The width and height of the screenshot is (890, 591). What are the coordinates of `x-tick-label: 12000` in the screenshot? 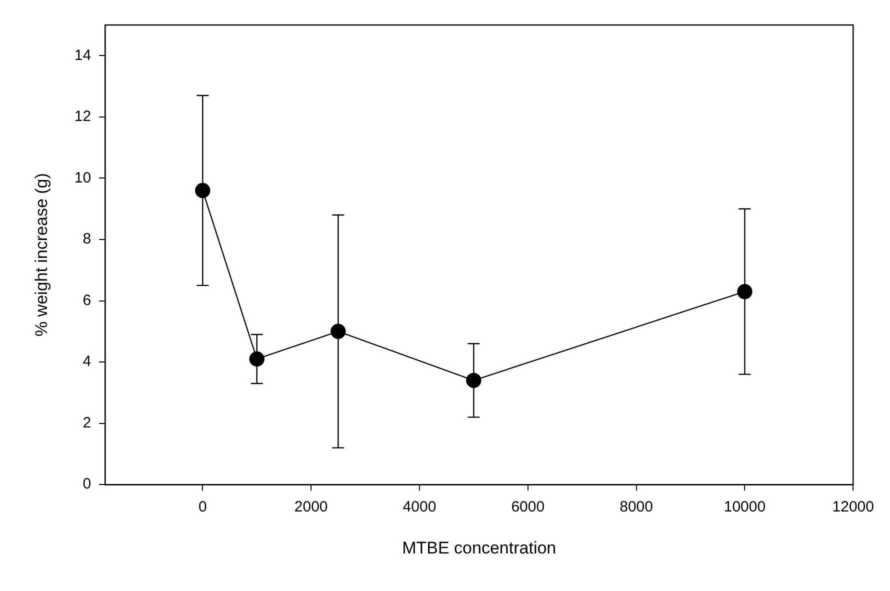 It's located at (853, 507).